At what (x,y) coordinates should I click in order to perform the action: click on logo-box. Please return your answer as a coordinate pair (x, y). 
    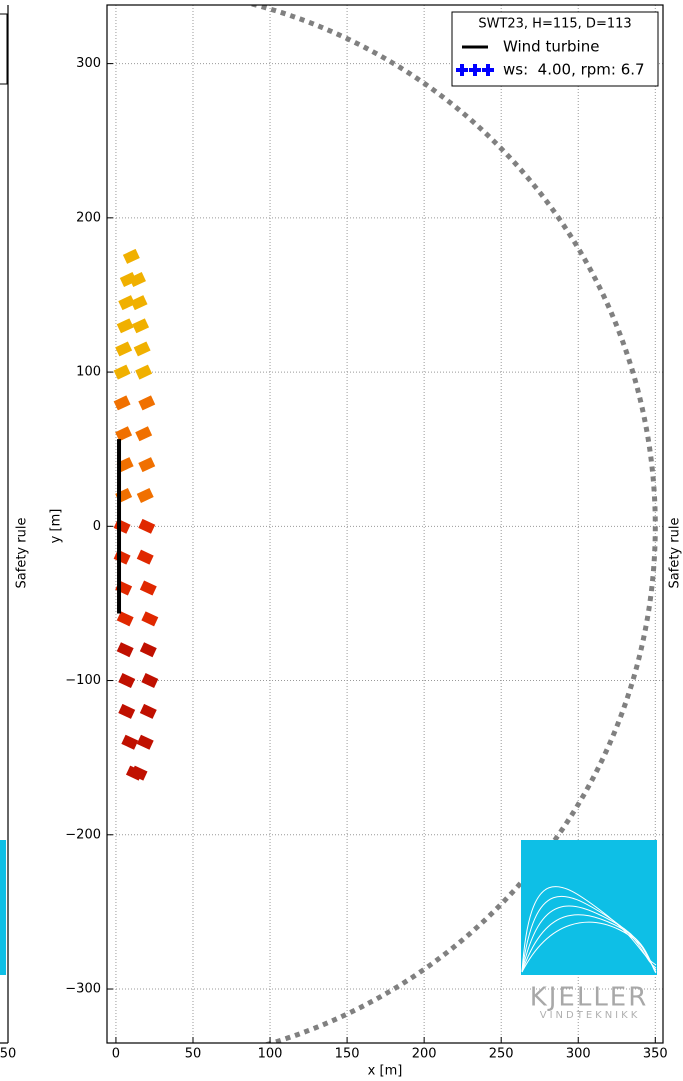
    Looking at the image, I should click on (589, 907).